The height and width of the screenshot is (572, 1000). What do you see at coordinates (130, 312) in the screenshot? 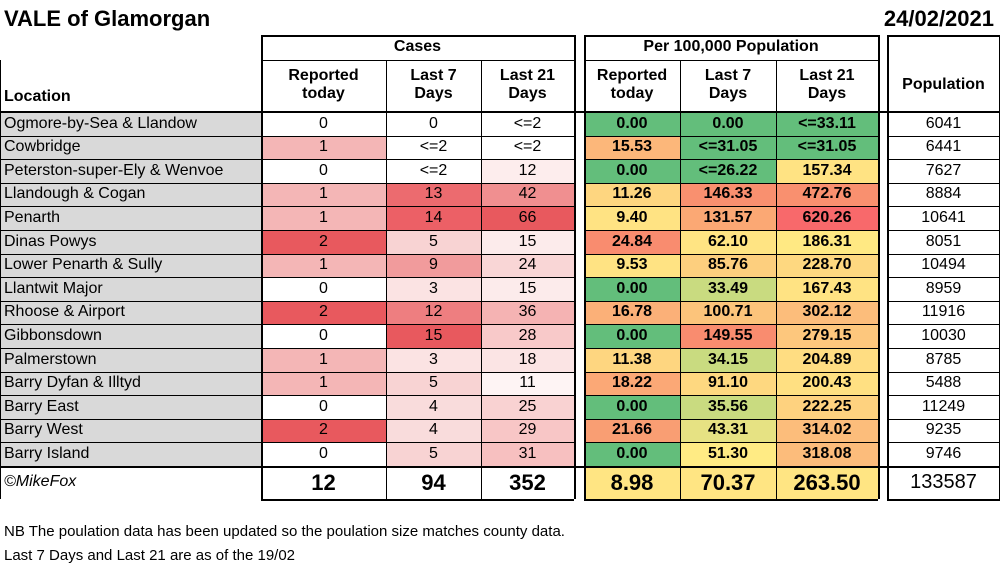
I see `location-cell: Rhoose & Airport` at bounding box center [130, 312].